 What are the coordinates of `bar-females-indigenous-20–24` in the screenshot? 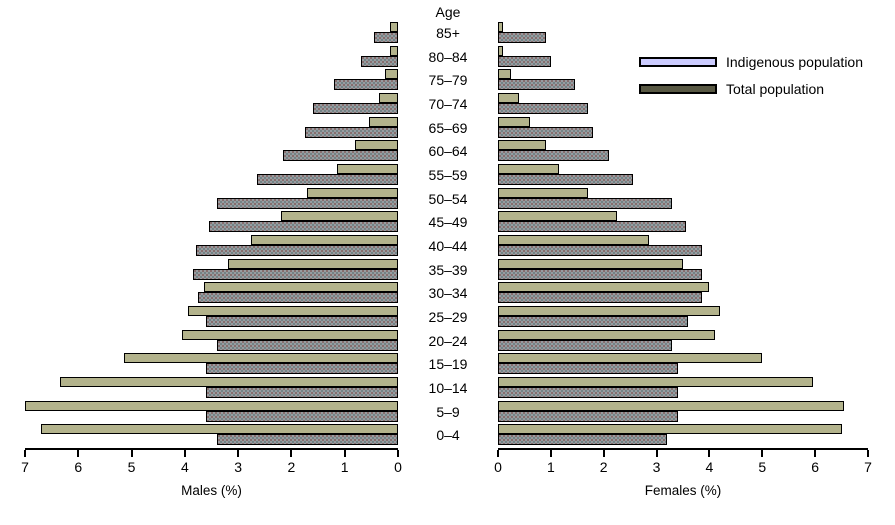 It's located at (606, 334).